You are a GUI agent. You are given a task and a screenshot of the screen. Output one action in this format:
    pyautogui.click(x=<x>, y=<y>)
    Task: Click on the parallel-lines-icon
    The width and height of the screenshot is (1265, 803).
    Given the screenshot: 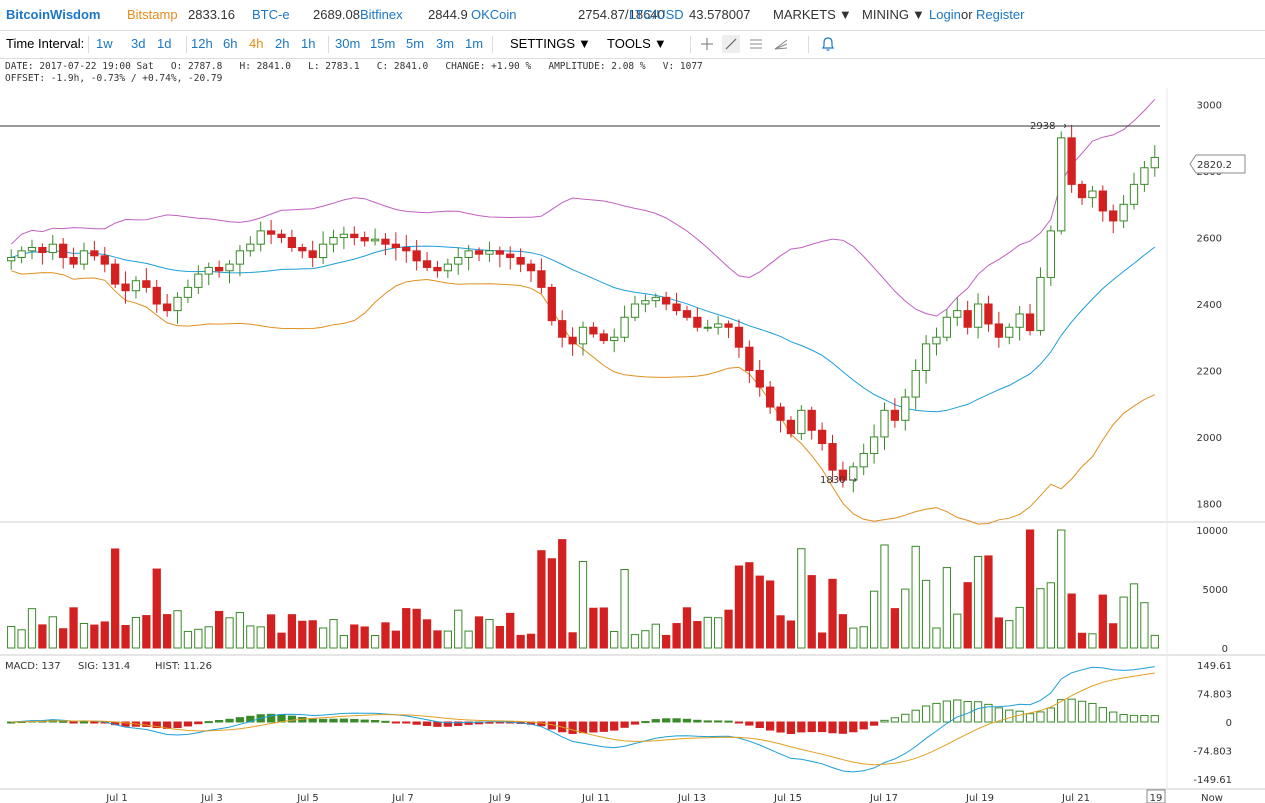 What is the action you would take?
    pyautogui.click(x=756, y=44)
    